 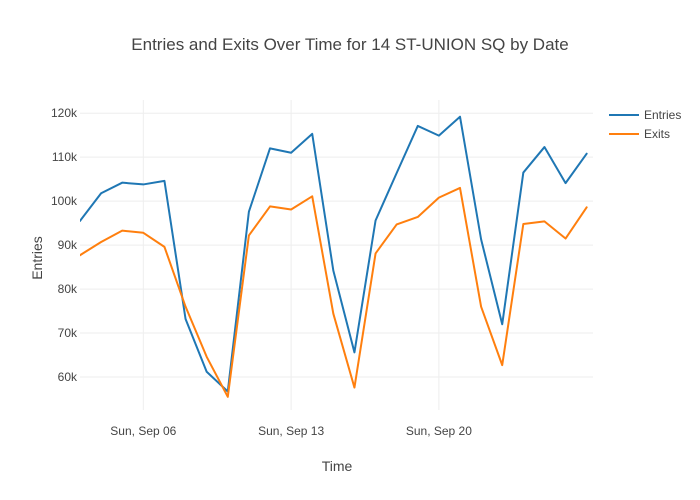 I want to click on x-axis-title: Time, so click(x=337, y=466).